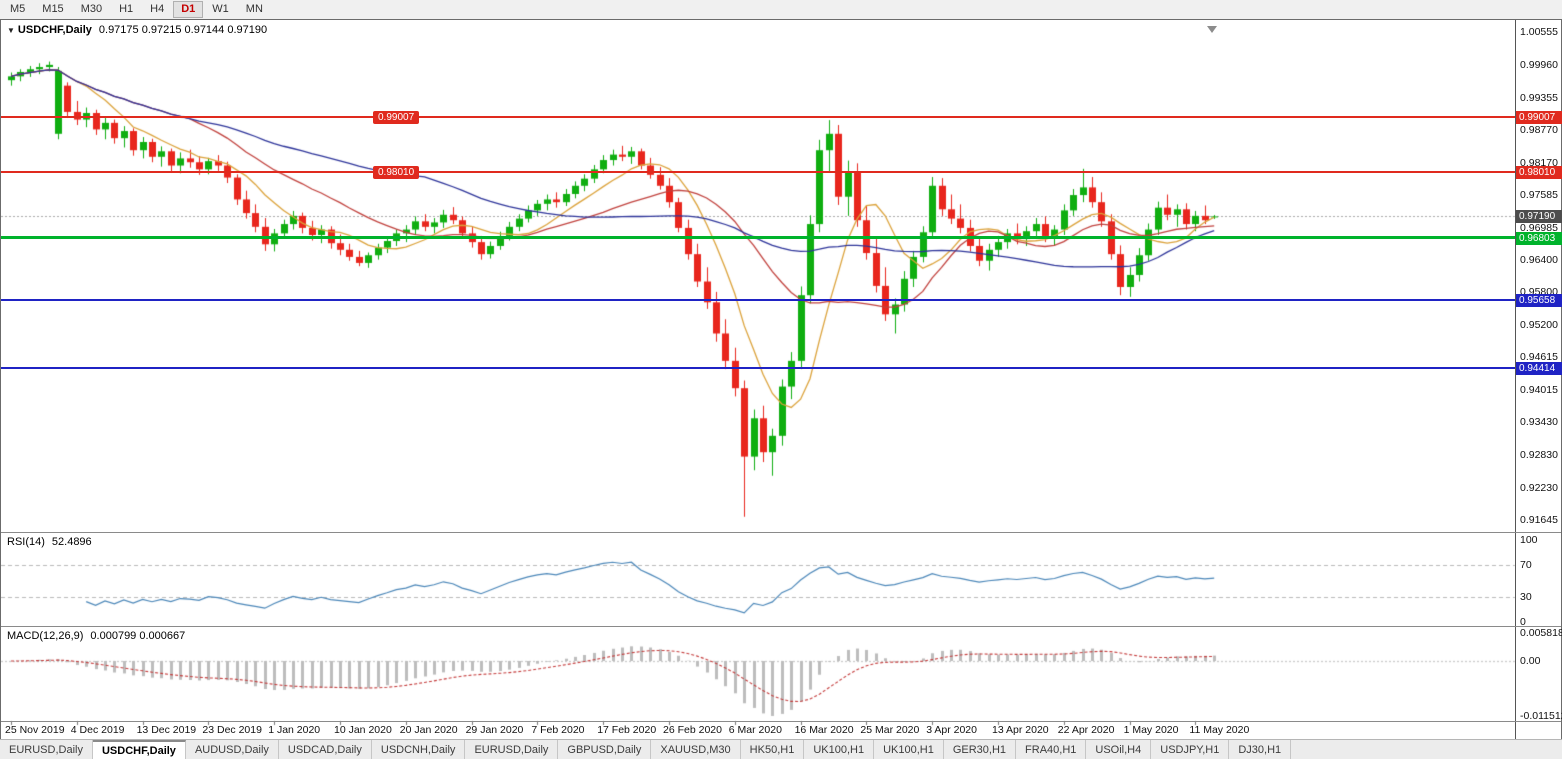 Image resolution: width=1562 pixels, height=759 pixels. I want to click on price-axis-label: 0.92830, so click(1539, 454).